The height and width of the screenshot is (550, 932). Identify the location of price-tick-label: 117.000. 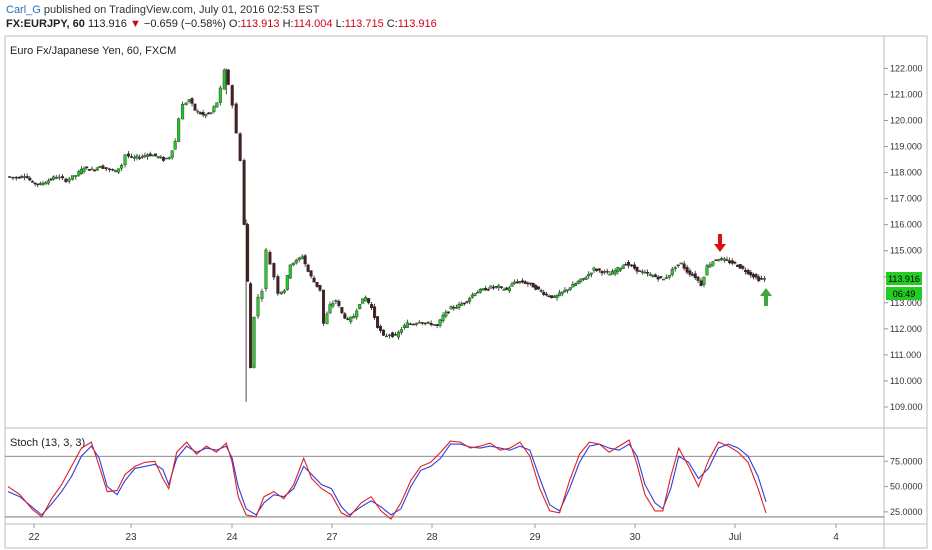
(906, 199).